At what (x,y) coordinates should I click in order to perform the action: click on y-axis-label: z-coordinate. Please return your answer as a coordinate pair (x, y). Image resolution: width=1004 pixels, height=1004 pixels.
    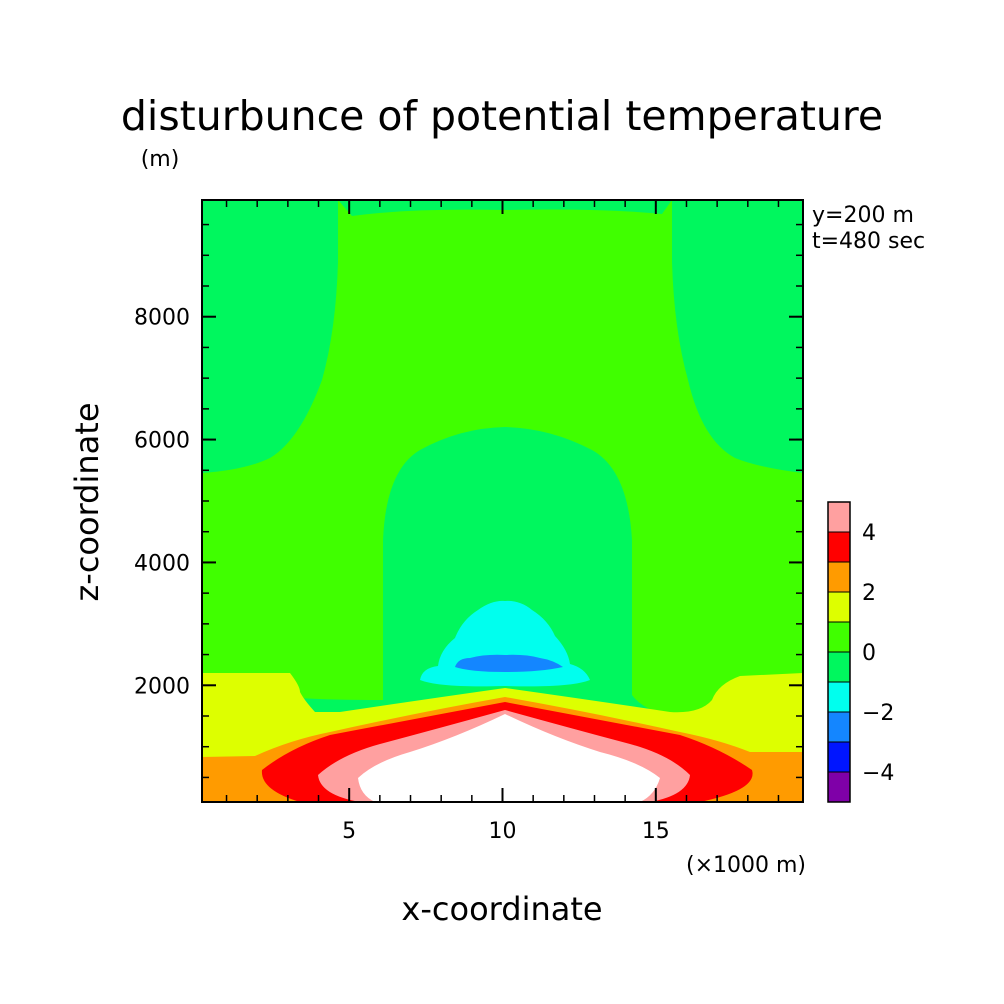
    Looking at the image, I should click on (87, 501).